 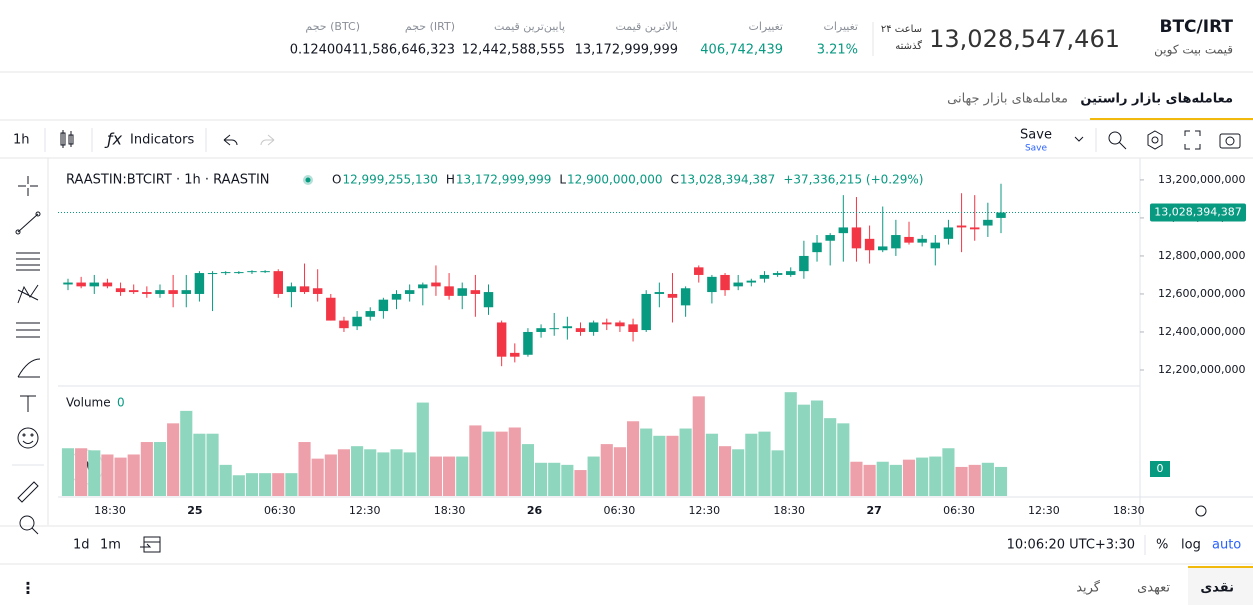 I want to click on period: گذشته, so click(x=908, y=46).